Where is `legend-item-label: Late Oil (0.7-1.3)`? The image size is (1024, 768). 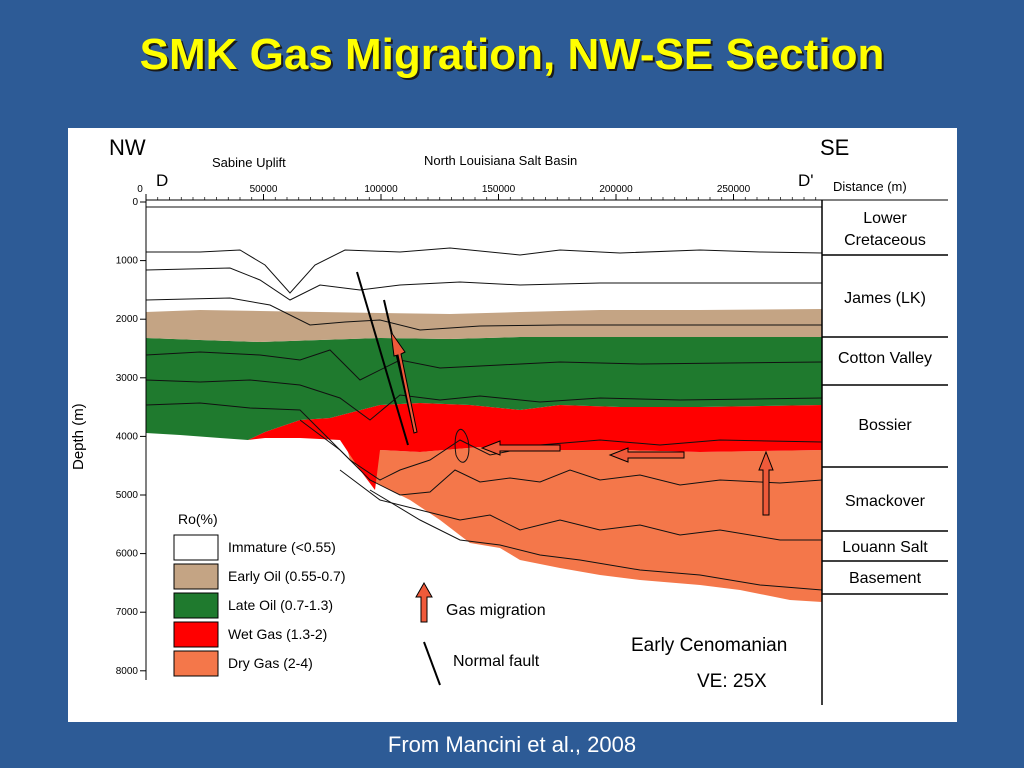 legend-item-label: Late Oil (0.7-1.3) is located at coordinates (280, 605).